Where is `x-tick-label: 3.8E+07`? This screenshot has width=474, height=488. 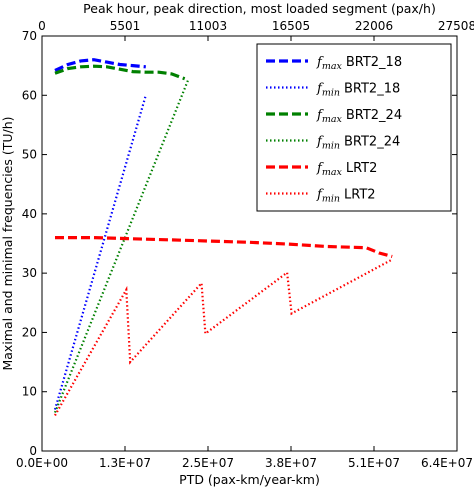
x-tick-label: 3.8E+07 is located at coordinates (291, 463).